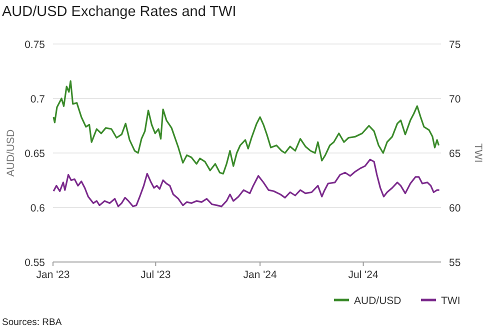 The image size is (500, 332). What do you see at coordinates (378, 301) in the screenshot?
I see `legend-label: AUD/USD` at bounding box center [378, 301].